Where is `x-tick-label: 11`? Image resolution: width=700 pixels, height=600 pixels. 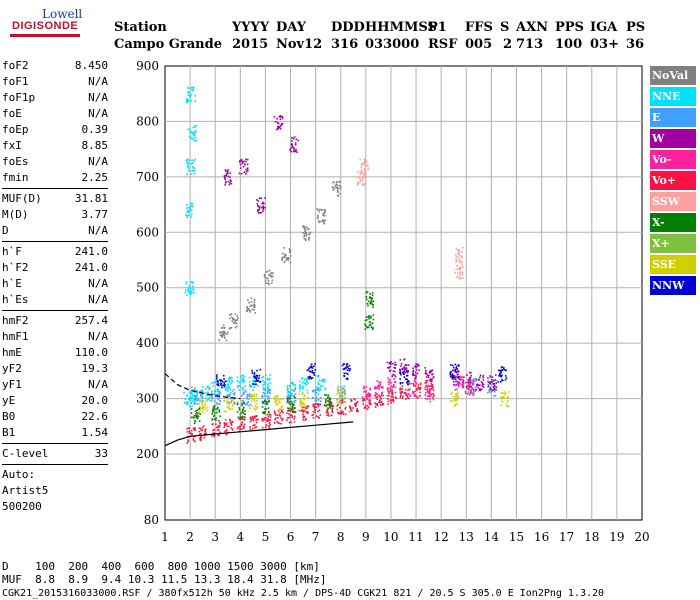
x-tick-label: 11 is located at coordinates (415, 537).